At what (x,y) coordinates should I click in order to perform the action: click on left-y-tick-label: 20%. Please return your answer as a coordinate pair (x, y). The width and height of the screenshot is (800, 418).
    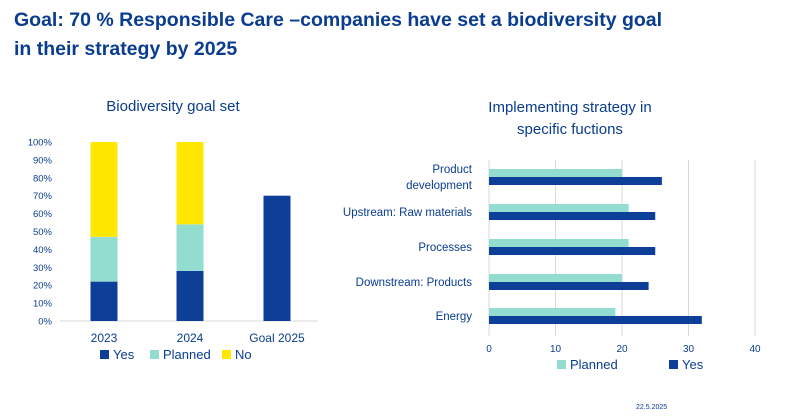
    Looking at the image, I should click on (43, 286).